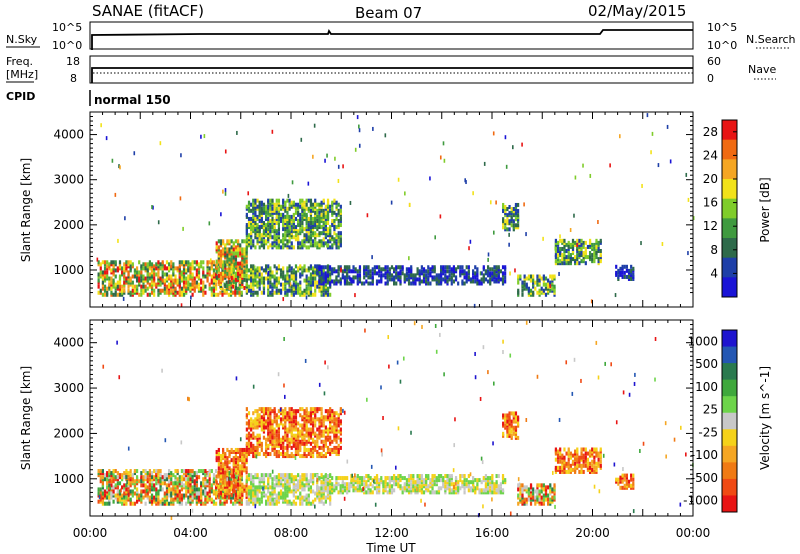  What do you see at coordinates (710, 179) in the screenshot?
I see `colorbar-tick-label: 20` at bounding box center [710, 179].